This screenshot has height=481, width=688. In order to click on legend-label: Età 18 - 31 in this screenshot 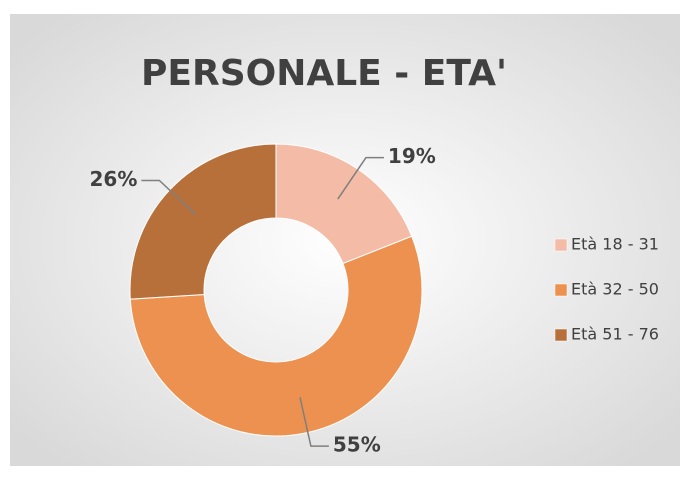, I will do `click(615, 244)`.